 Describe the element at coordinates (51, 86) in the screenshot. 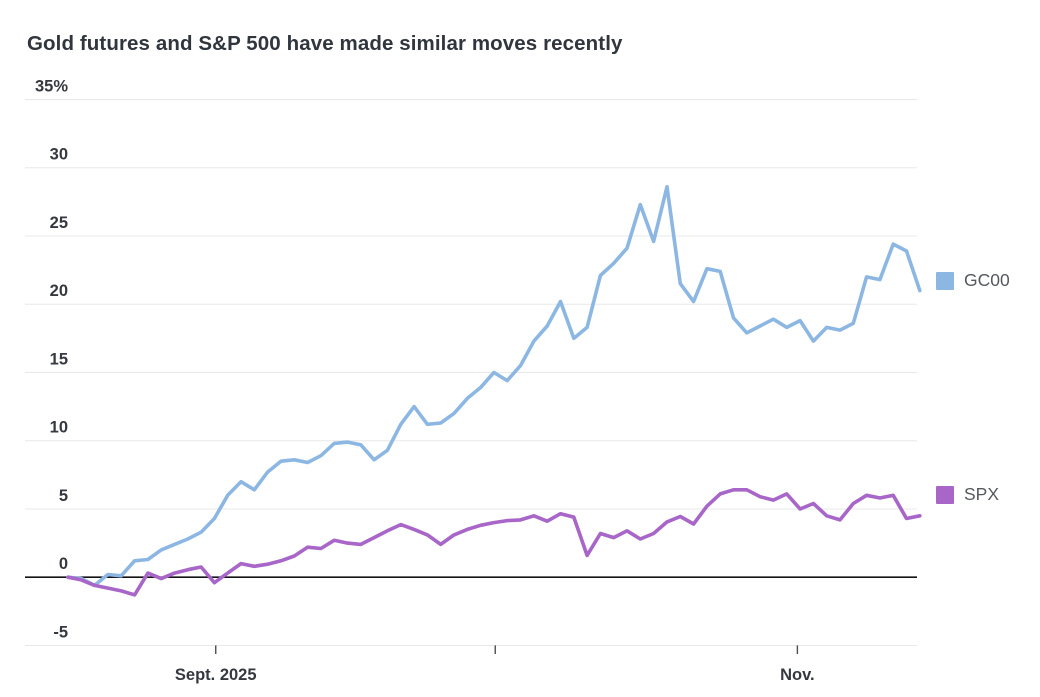

I see `y-axis-tick-label: 35%` at that location.